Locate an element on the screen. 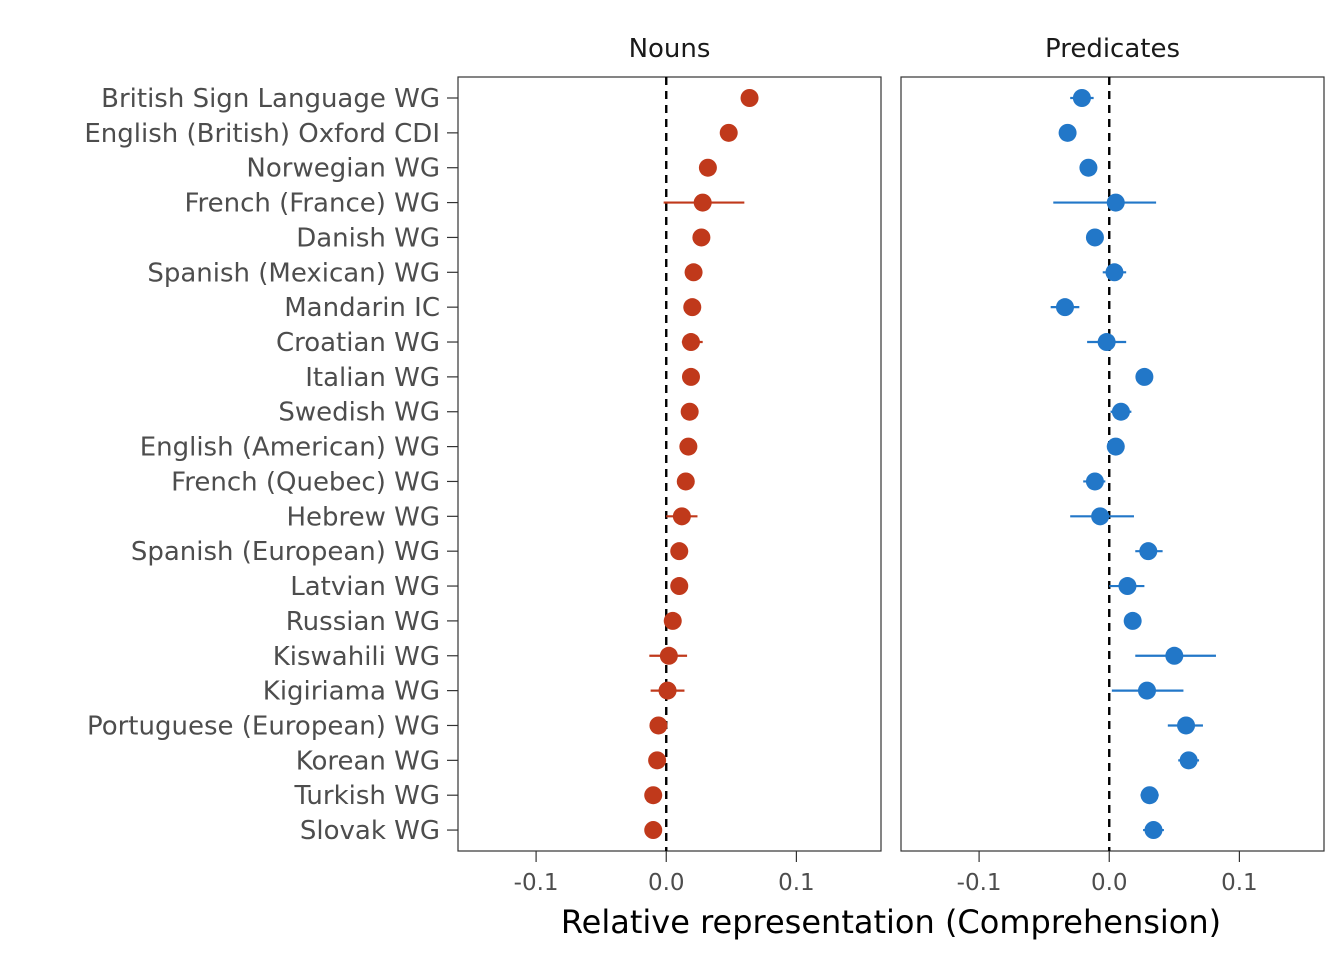 Image resolution: width=1344 pixels, height=960 pixels. category-label-spanish-european-wg: Spanish (European) WG is located at coordinates (285, 552).